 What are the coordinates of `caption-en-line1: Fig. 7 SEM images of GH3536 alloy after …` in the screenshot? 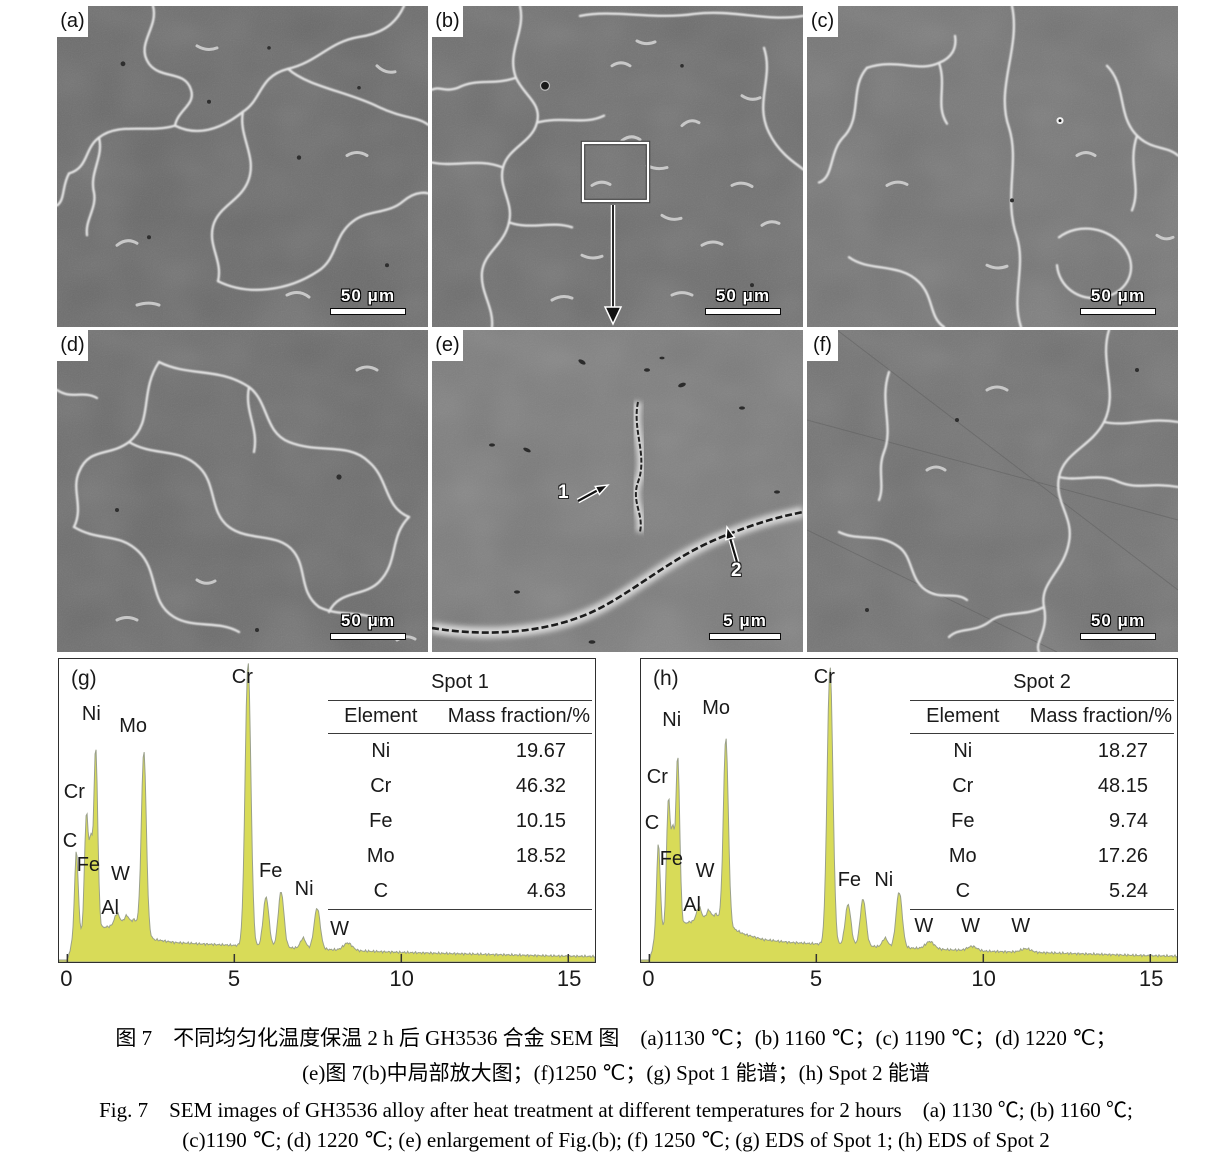 It's located at (616, 1110).